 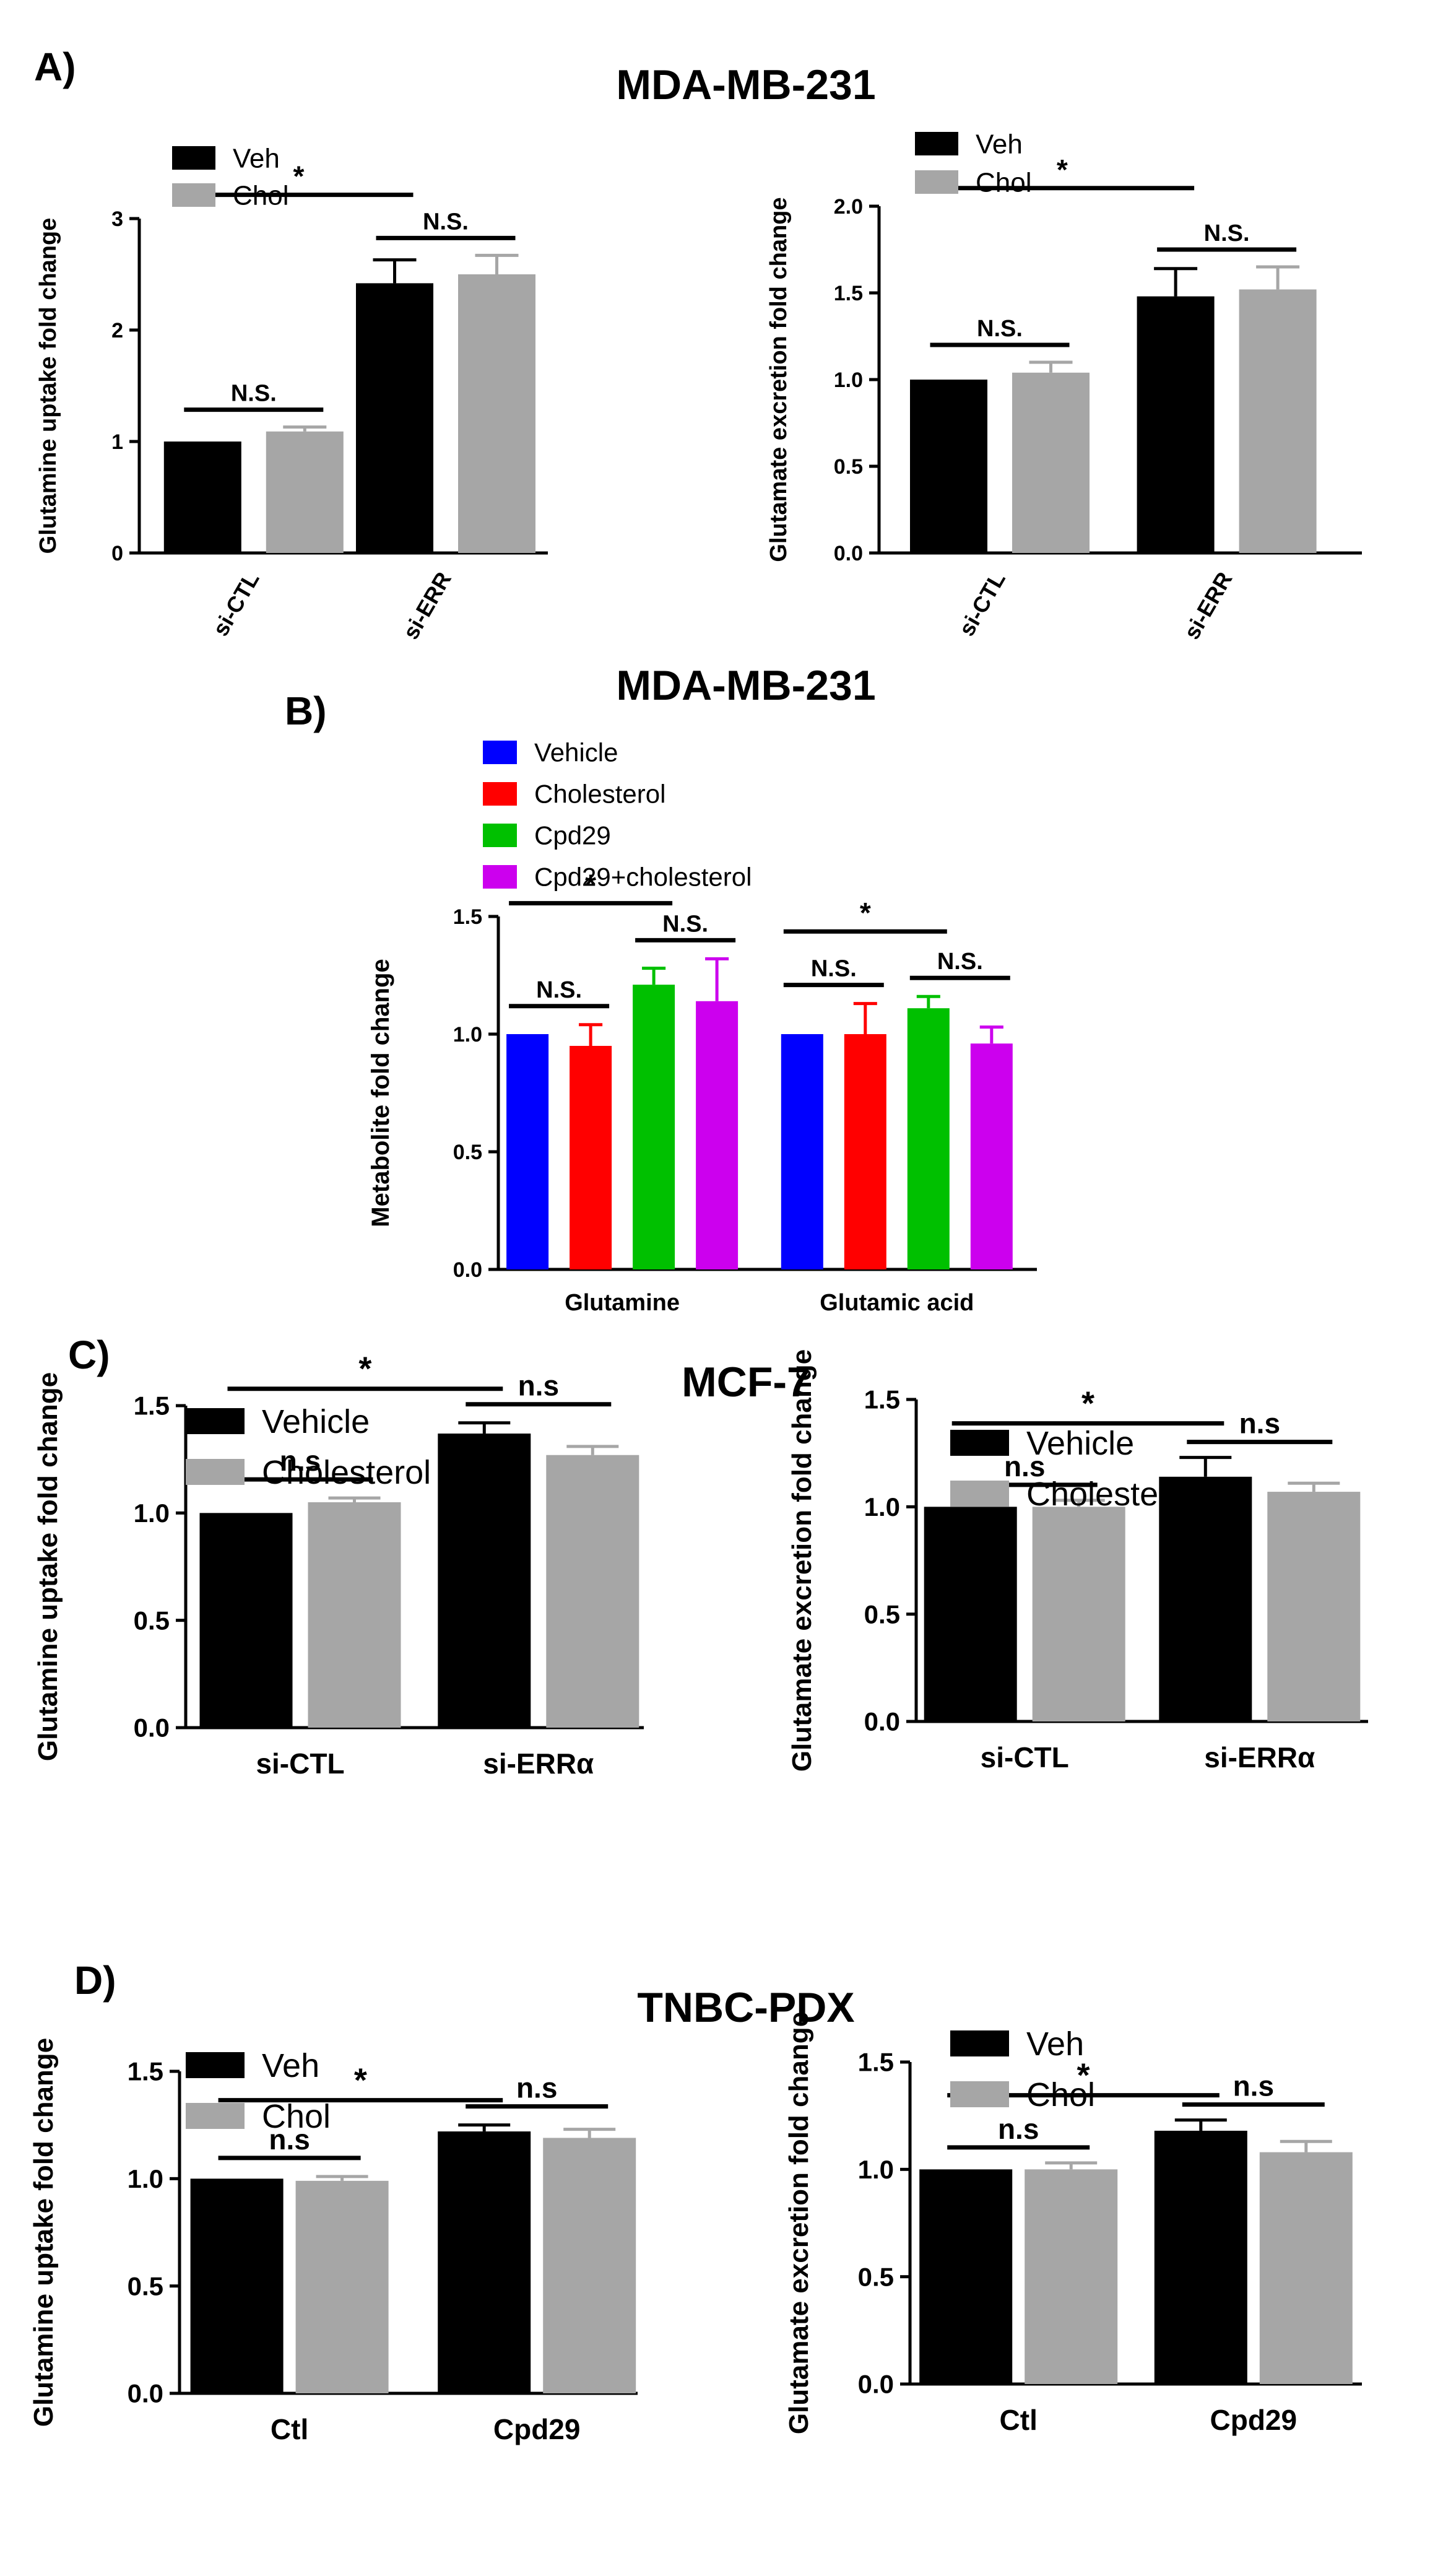 What do you see at coordinates (55, 67) in the screenshot?
I see `panel-label: A)` at bounding box center [55, 67].